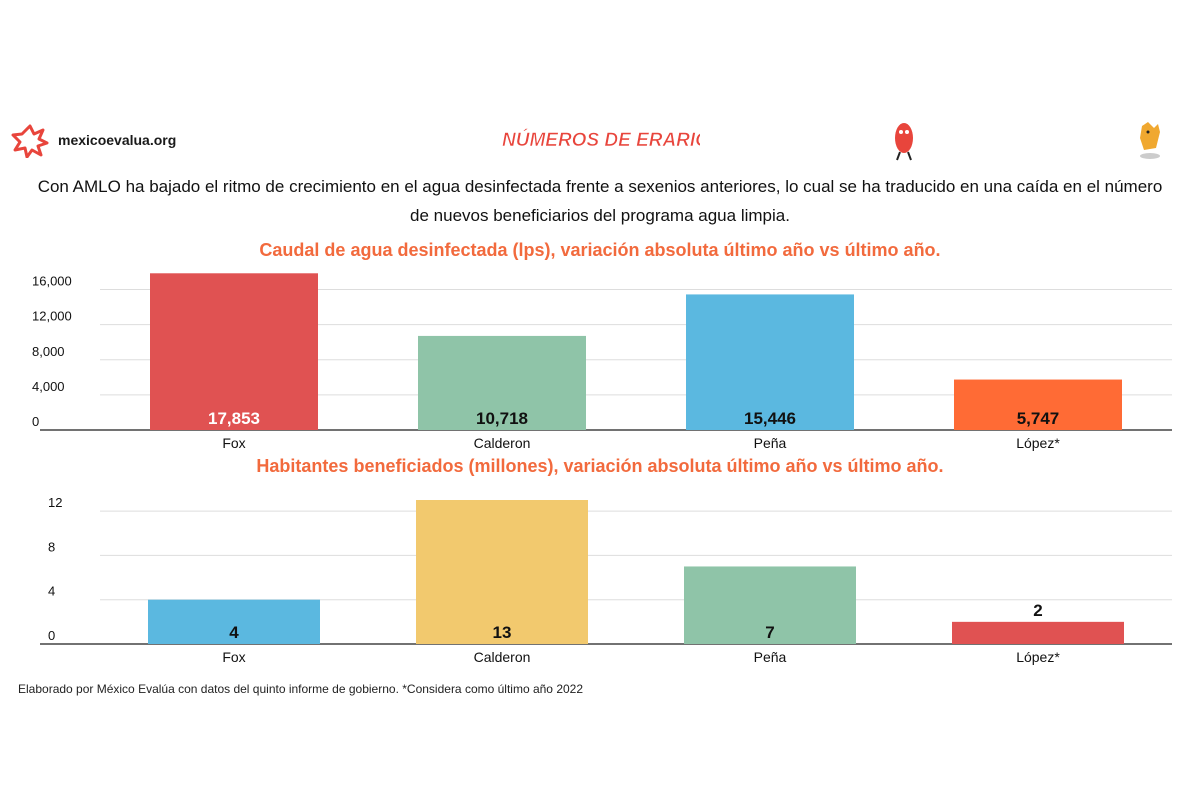  What do you see at coordinates (55, 502) in the screenshot?
I see `y-tick-label: 12` at bounding box center [55, 502].